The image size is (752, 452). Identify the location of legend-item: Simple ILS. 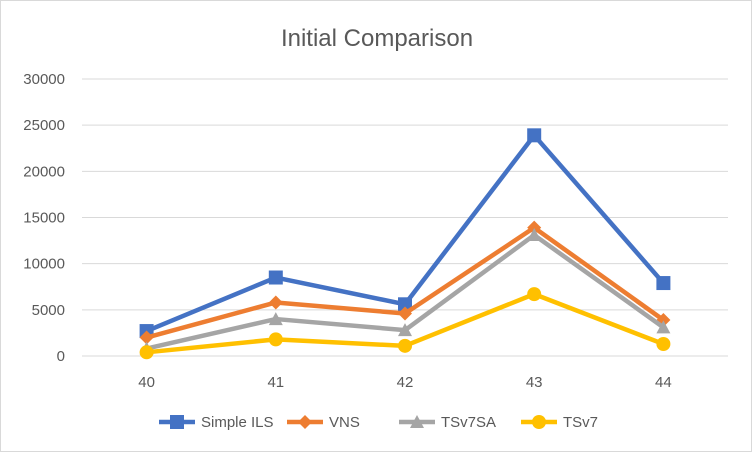
(216, 422).